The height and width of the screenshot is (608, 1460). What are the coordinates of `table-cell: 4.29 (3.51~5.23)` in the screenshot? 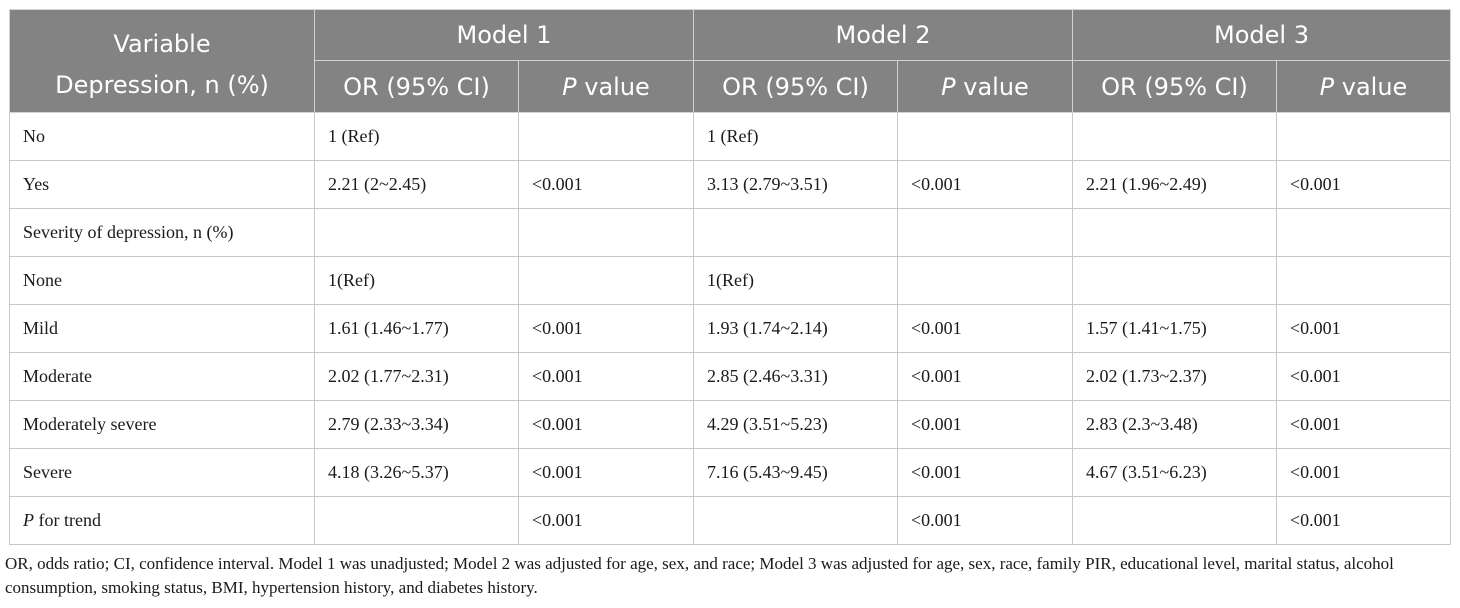 It's located at (795, 424).